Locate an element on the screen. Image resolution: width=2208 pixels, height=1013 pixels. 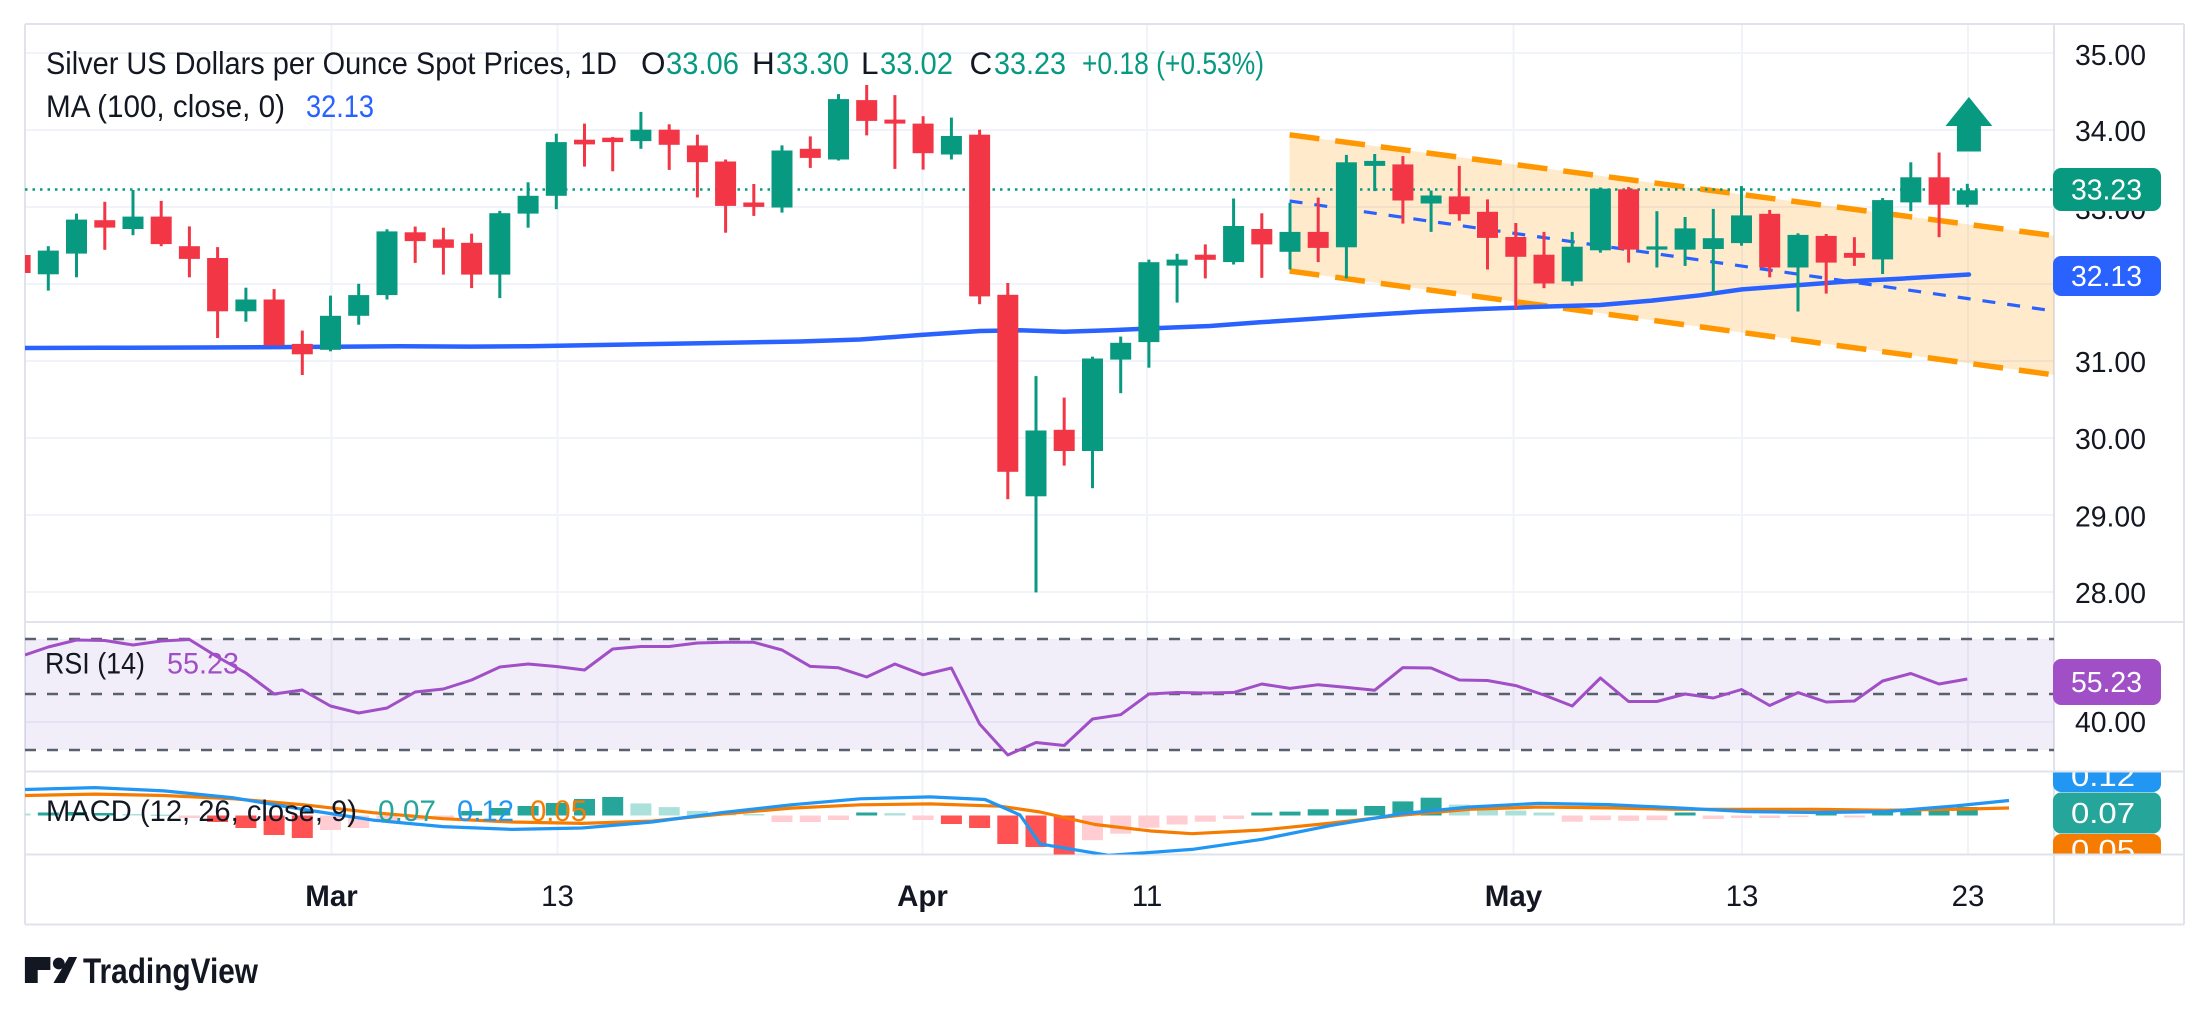
svg-text: 35.00 is located at coordinates (2110, 56).